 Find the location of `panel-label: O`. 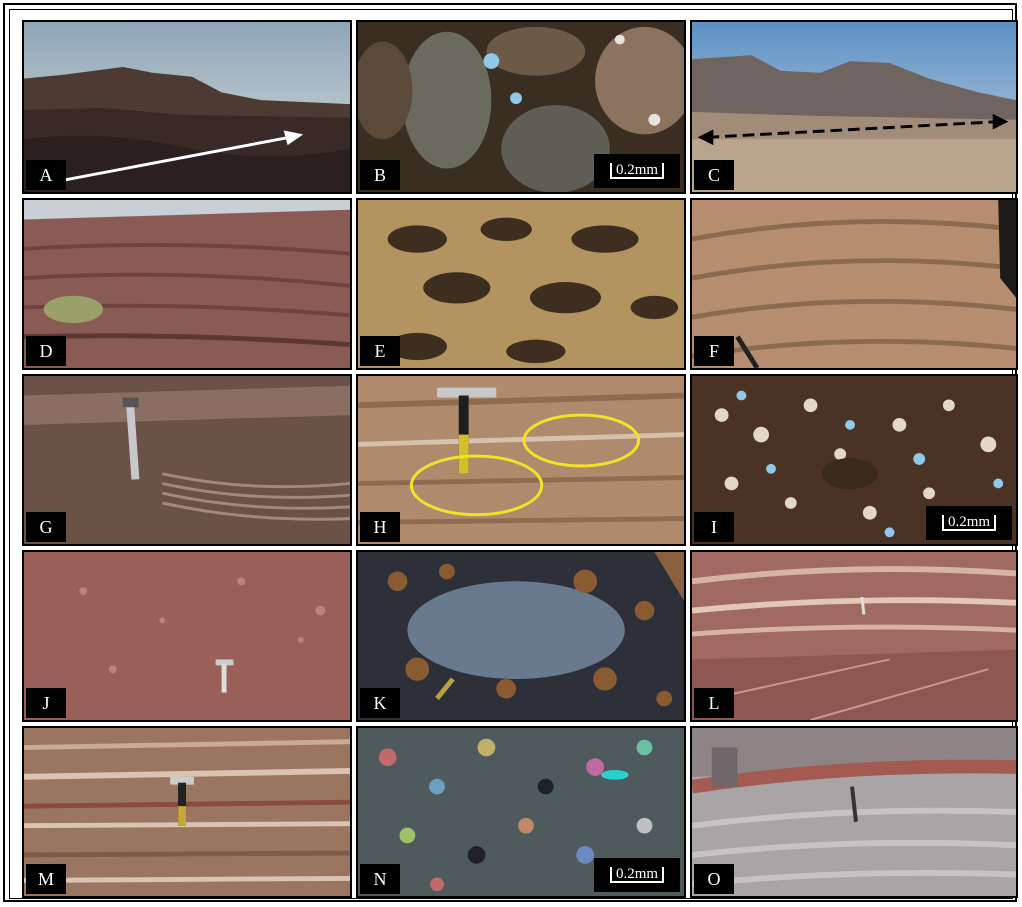

panel-label: O is located at coordinates (714, 879).